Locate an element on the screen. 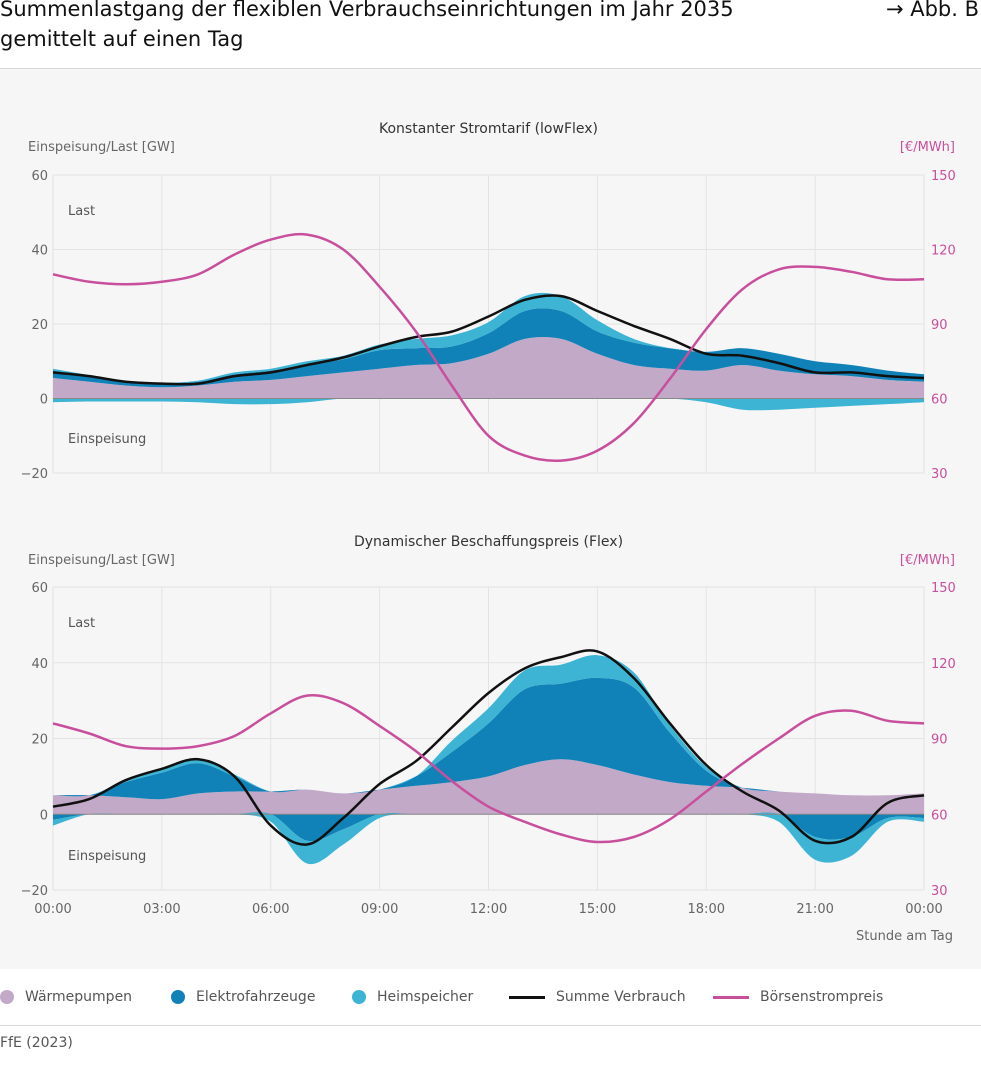 The image size is (981, 1069). x-tick-label: 06:00 is located at coordinates (270, 909).